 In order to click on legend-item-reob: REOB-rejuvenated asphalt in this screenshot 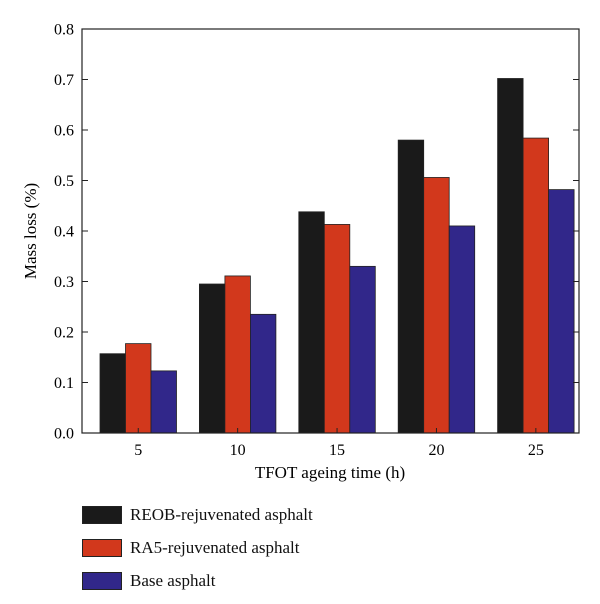, I will do `click(197, 515)`.